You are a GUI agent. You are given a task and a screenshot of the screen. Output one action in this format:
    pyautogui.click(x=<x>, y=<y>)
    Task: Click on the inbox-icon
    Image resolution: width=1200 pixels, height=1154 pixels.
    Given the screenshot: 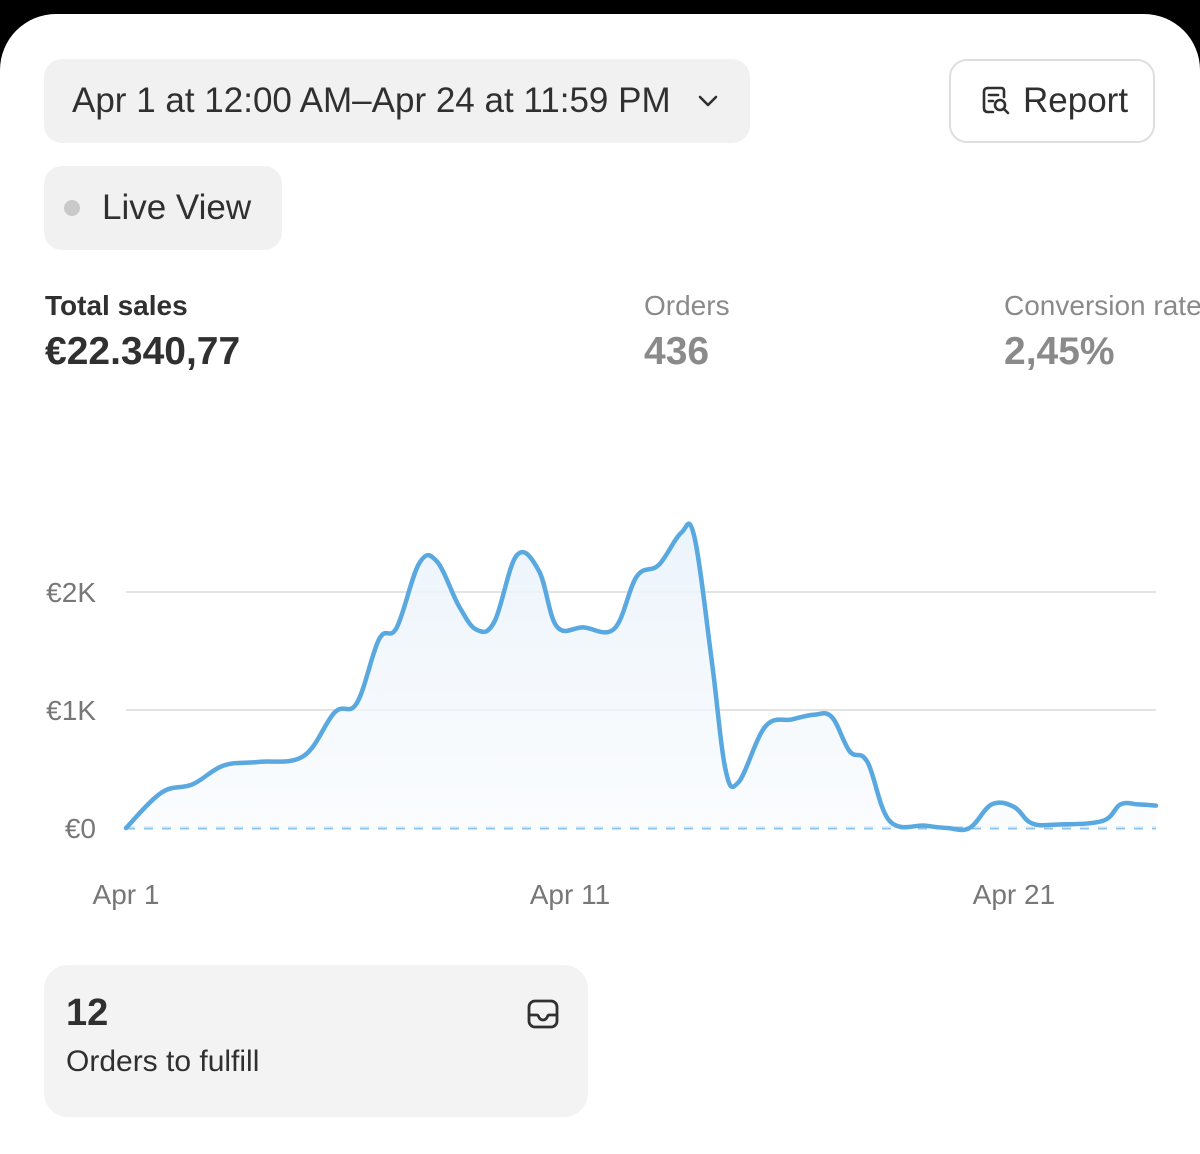 What is the action you would take?
    pyautogui.click(x=543, y=1014)
    